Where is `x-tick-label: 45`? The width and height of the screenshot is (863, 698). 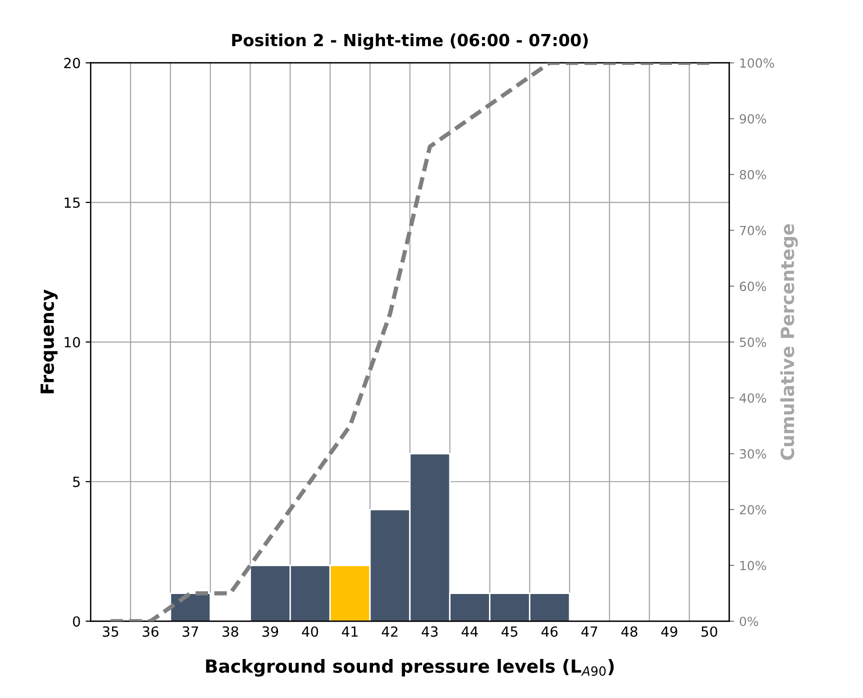 x-tick-label: 45 is located at coordinates (510, 631).